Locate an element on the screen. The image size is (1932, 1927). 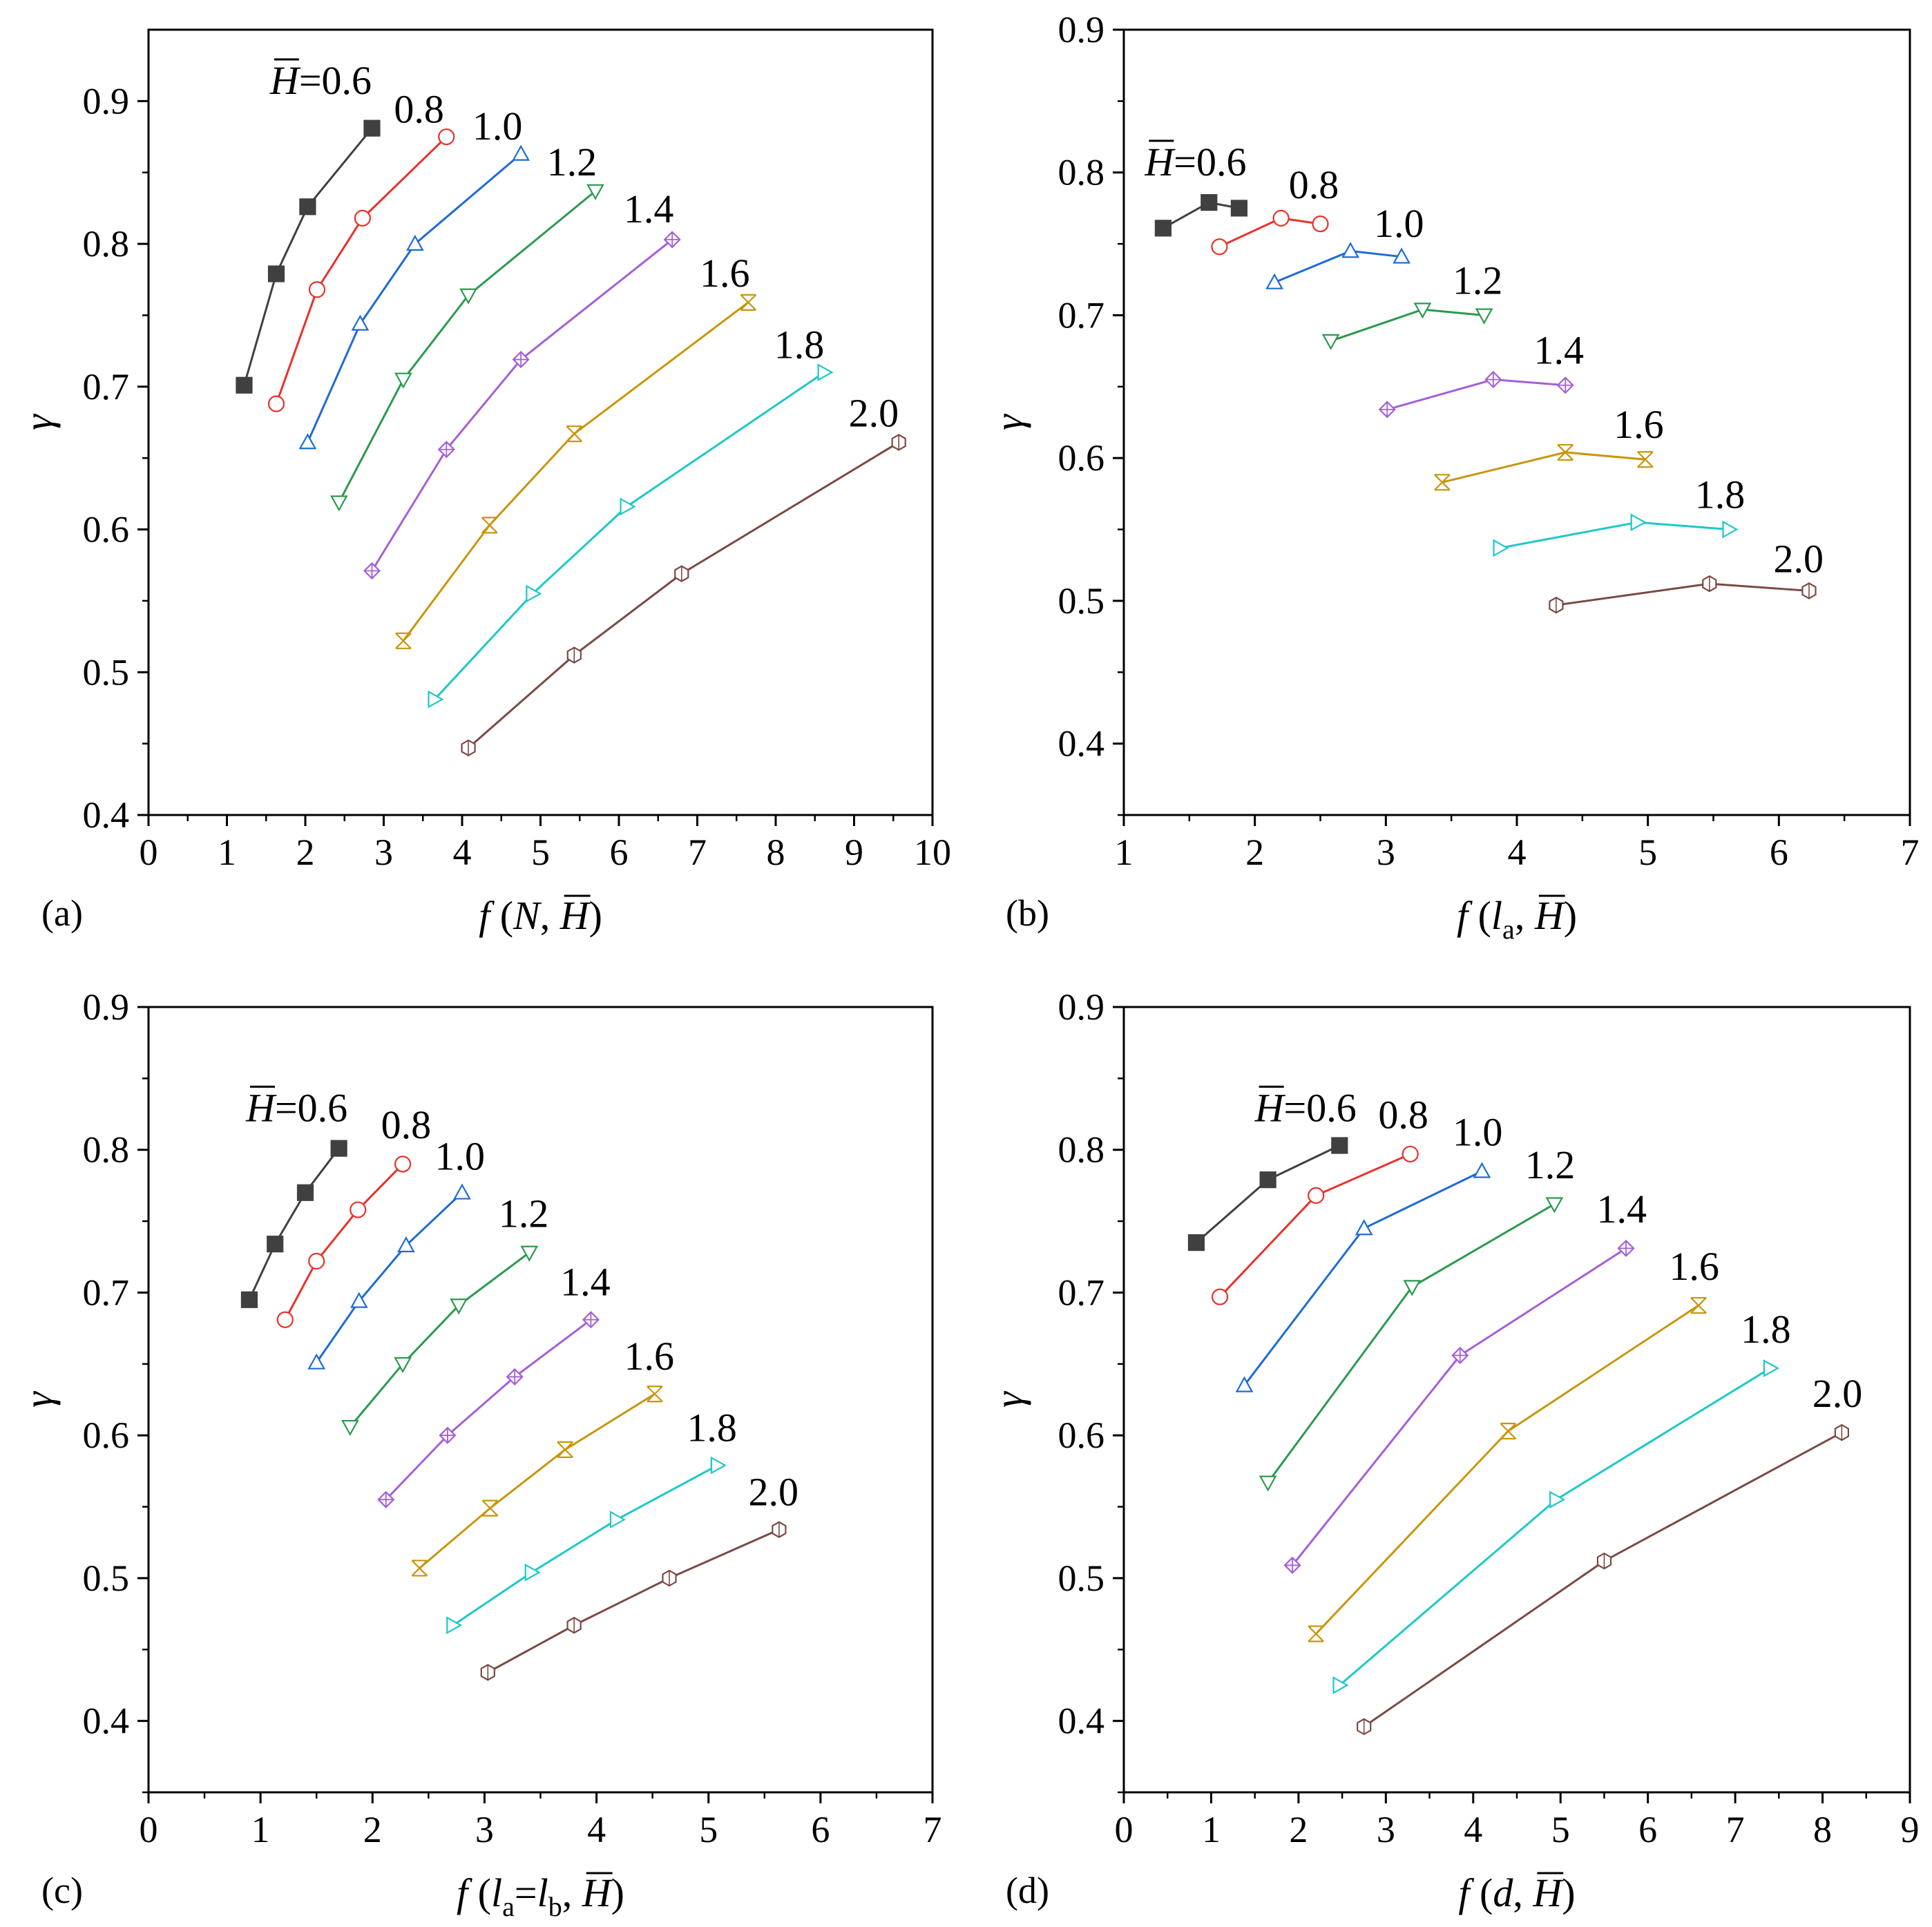
series-H-1.8: 1.8 is located at coordinates (1561, 1500).